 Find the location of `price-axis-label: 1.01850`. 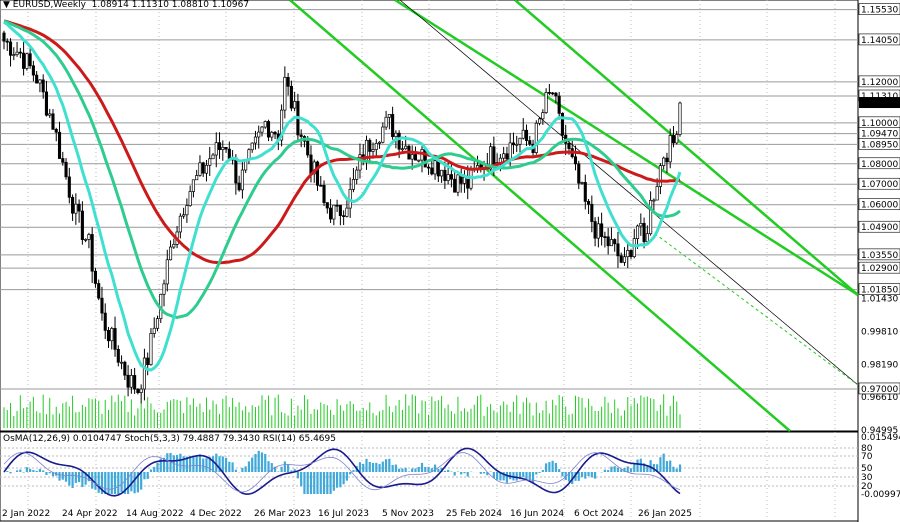

price-axis-label: 1.01850 is located at coordinates (879, 291).